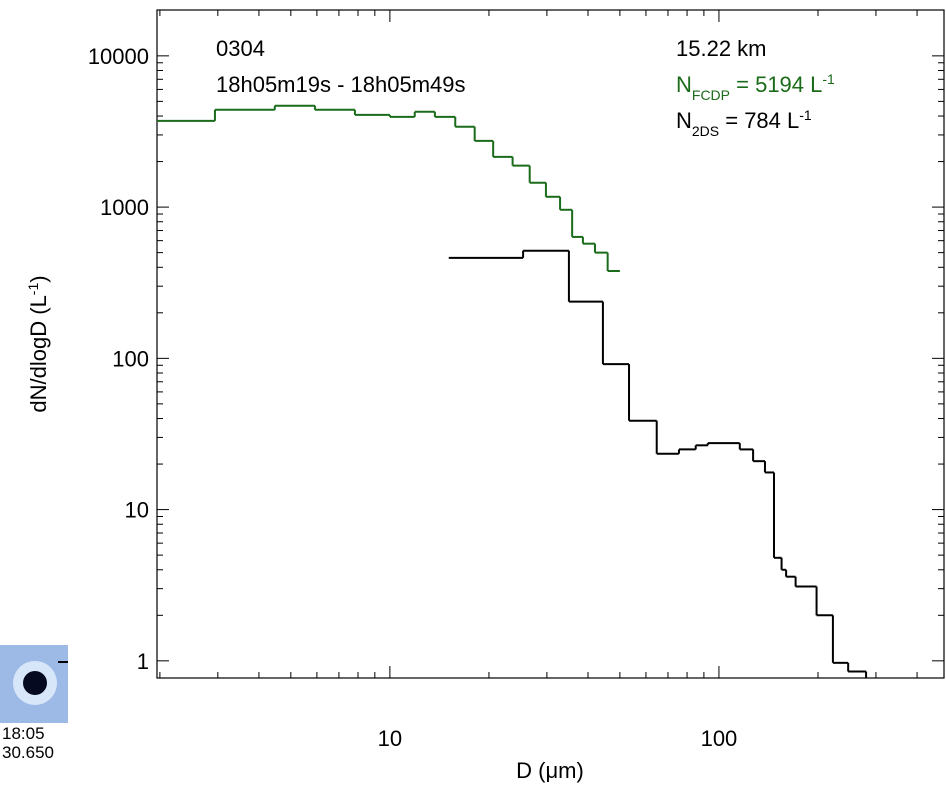  Describe the element at coordinates (63, 662) in the screenshot. I see `inset-dash` at that location.